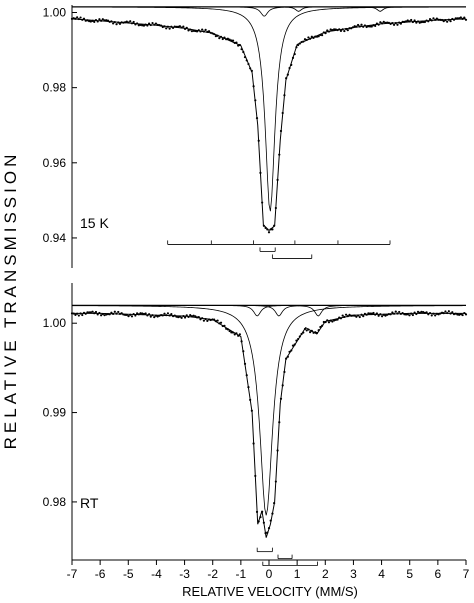  What do you see at coordinates (241, 574) in the screenshot?
I see `x-tick-label: -1` at bounding box center [241, 574].